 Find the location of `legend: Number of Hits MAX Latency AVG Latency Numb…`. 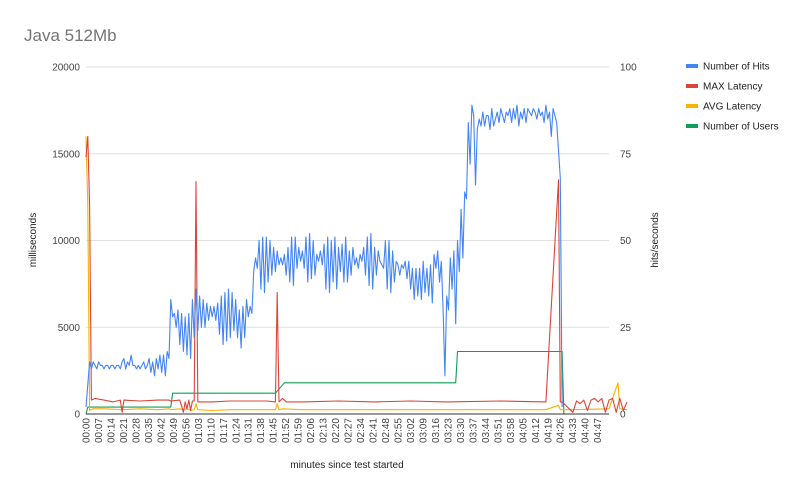

legend: Number of Hits MAX Latency AVG Latency Numb… is located at coordinates (732, 97).